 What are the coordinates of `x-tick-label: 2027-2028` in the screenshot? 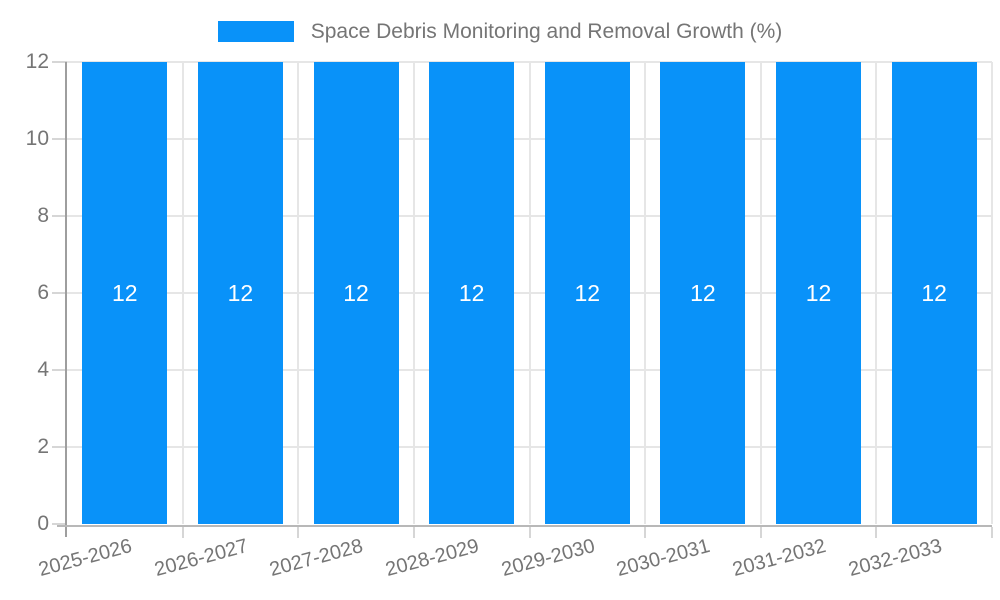 It's located at (316, 558).